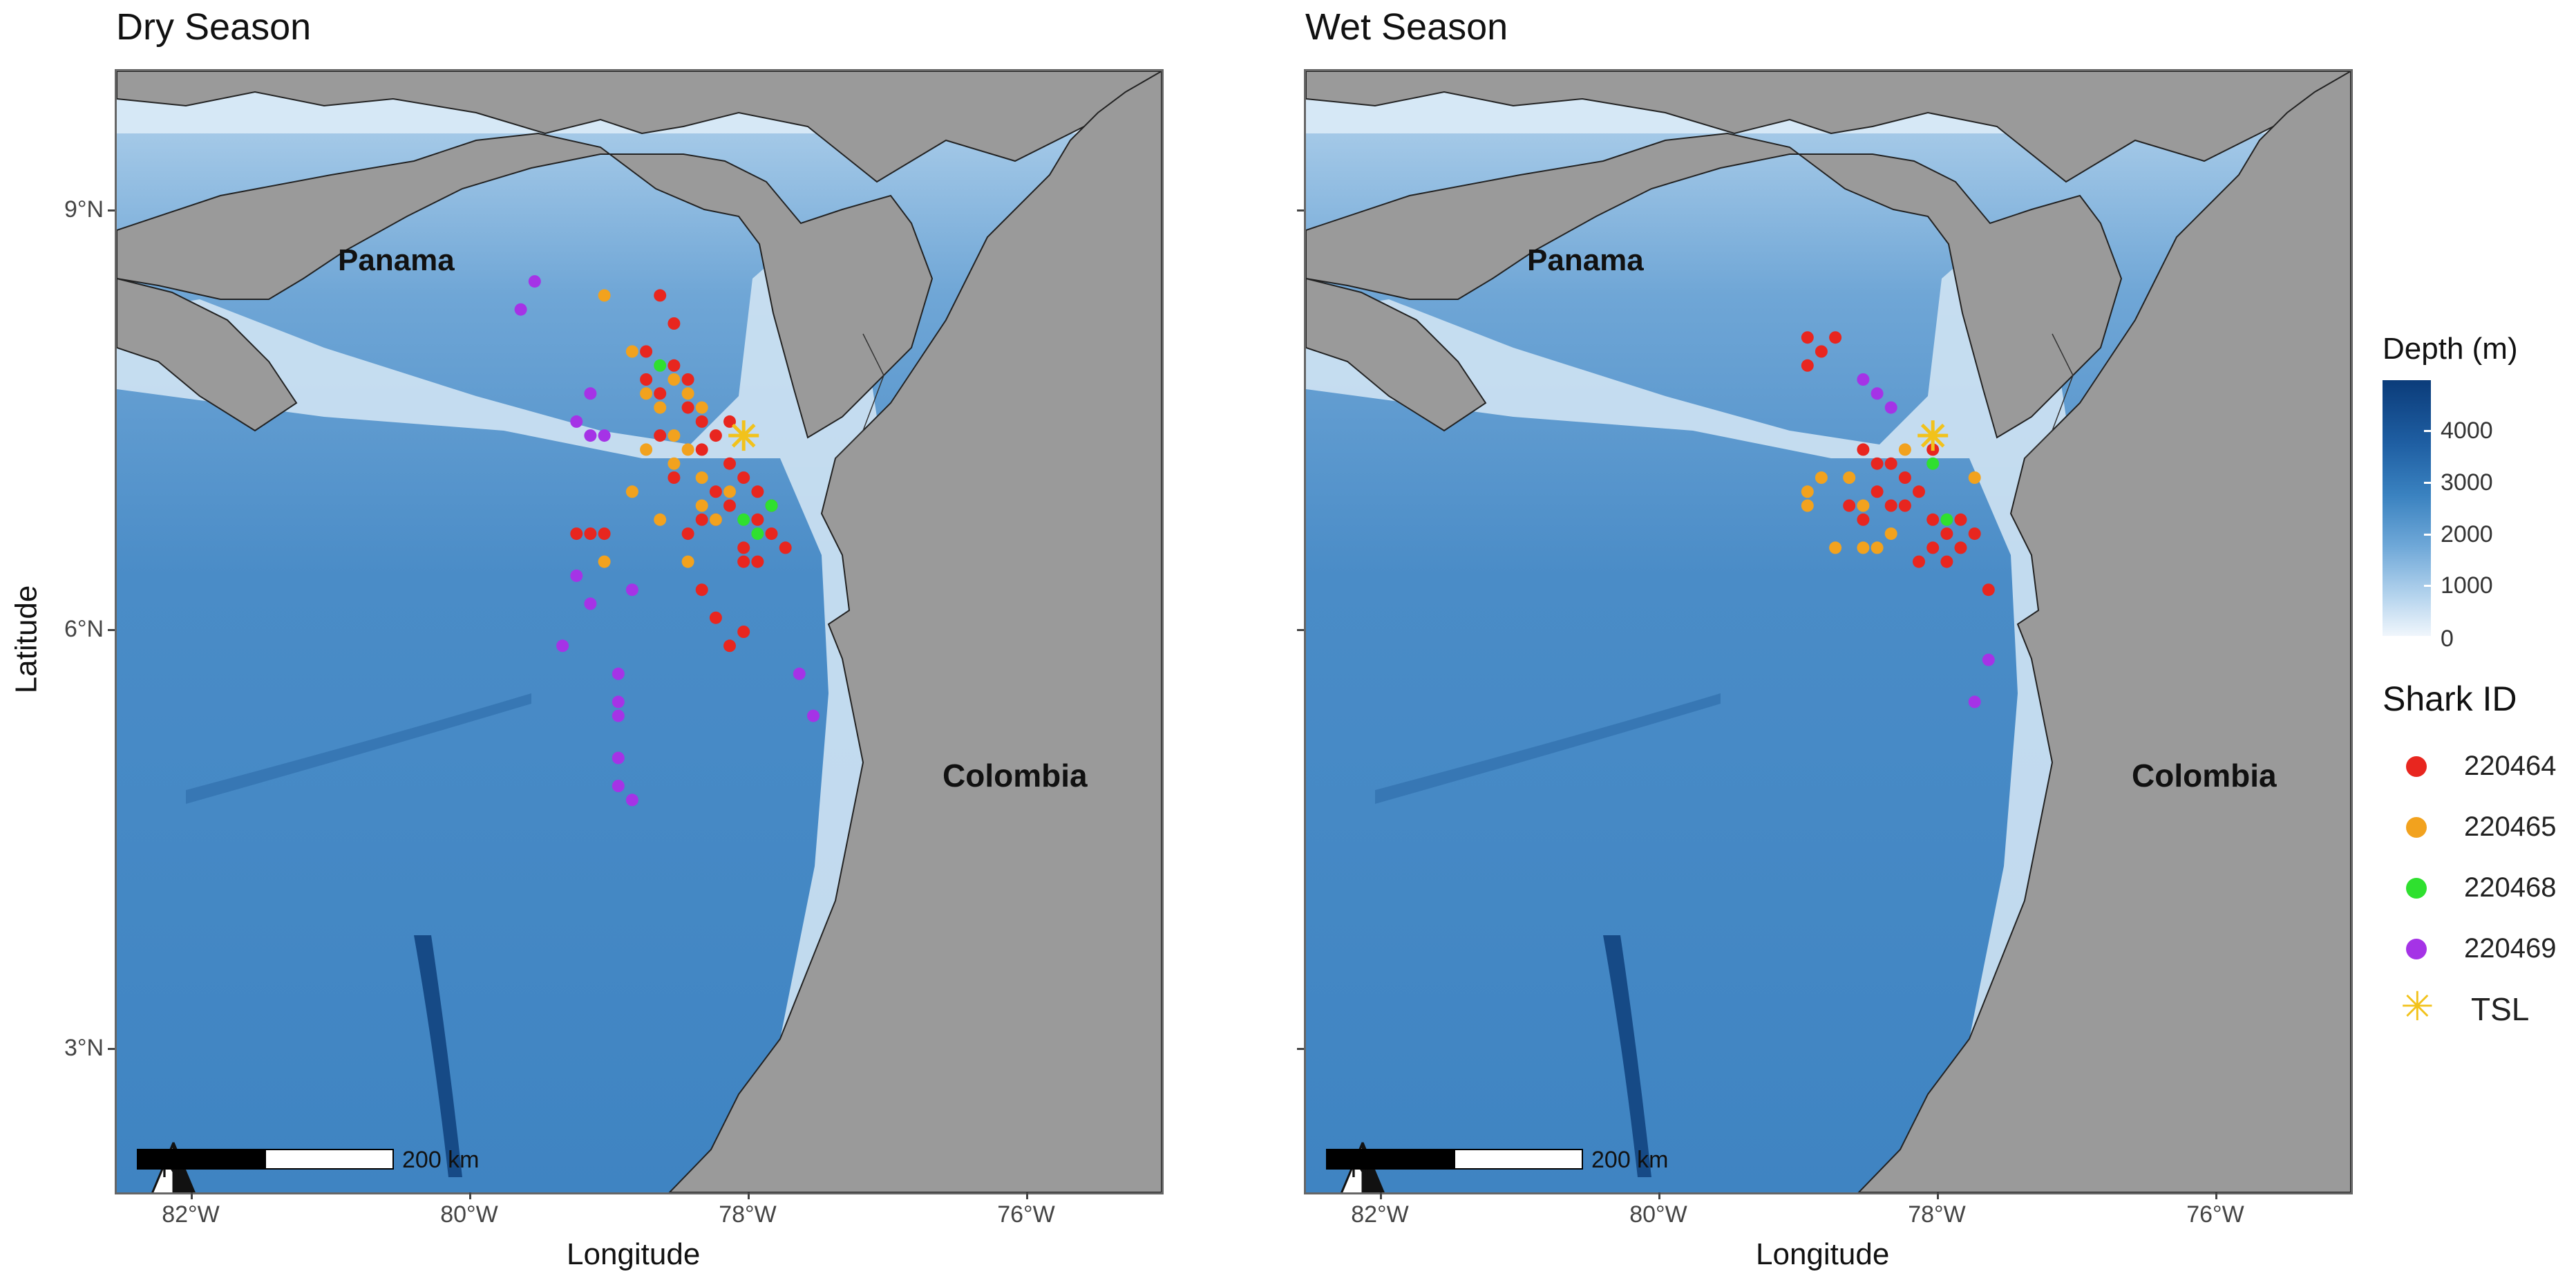 The width and height of the screenshot is (2576, 1285). Describe the element at coordinates (84, 1048) in the screenshot. I see `ytick-3n-left: 3°N` at that location.